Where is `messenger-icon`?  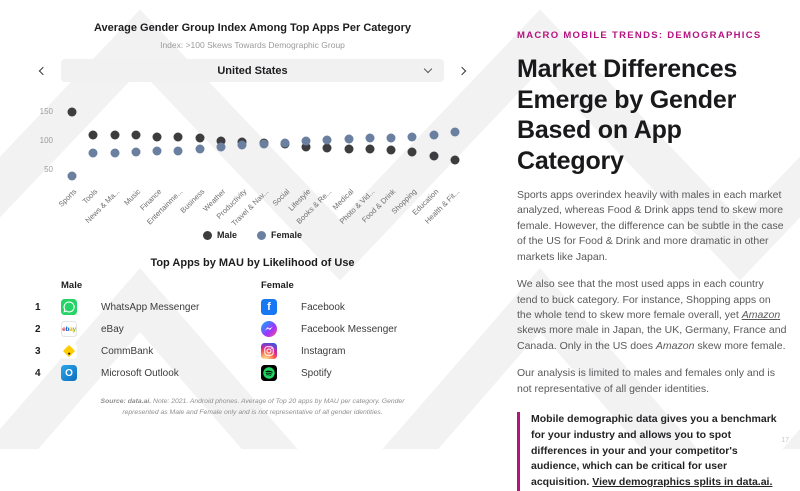
messenger-icon is located at coordinates (269, 329).